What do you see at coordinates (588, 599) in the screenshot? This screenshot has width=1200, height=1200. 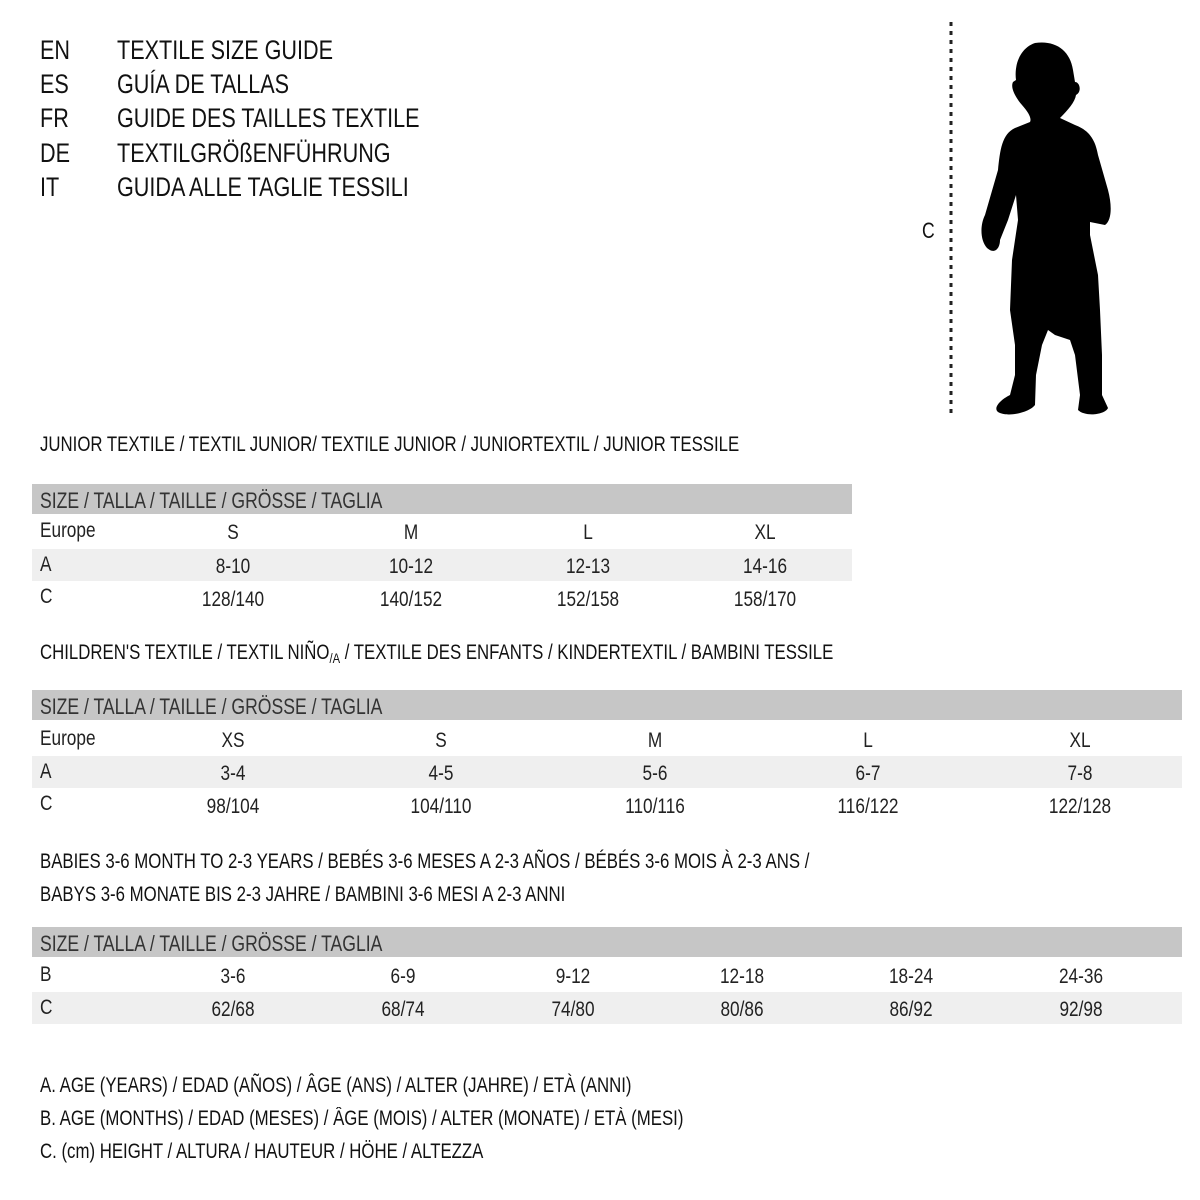 I see `table-cell: 152/158` at bounding box center [588, 599].